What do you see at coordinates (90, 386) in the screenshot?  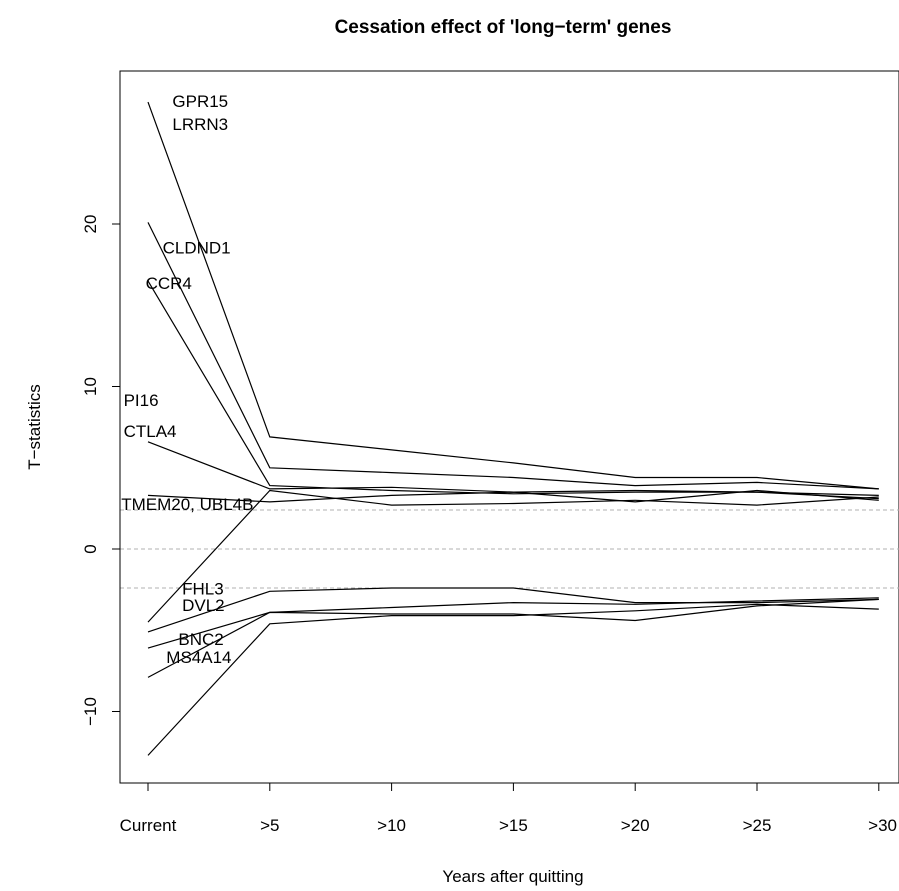 I see `y-tick-label: 10` at bounding box center [90, 386].